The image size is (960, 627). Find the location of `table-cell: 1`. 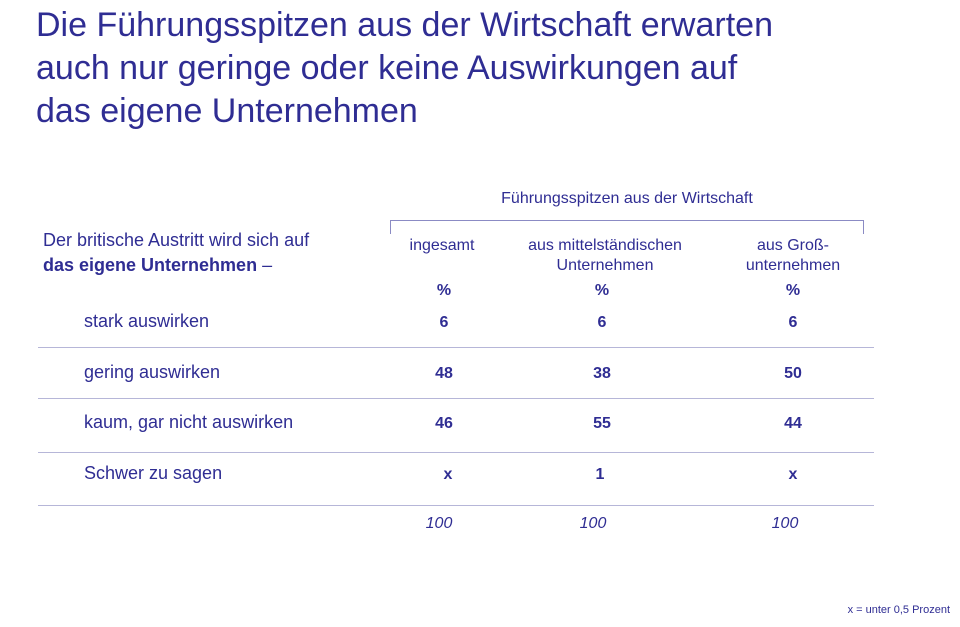

table-cell: 1 is located at coordinates (600, 474).